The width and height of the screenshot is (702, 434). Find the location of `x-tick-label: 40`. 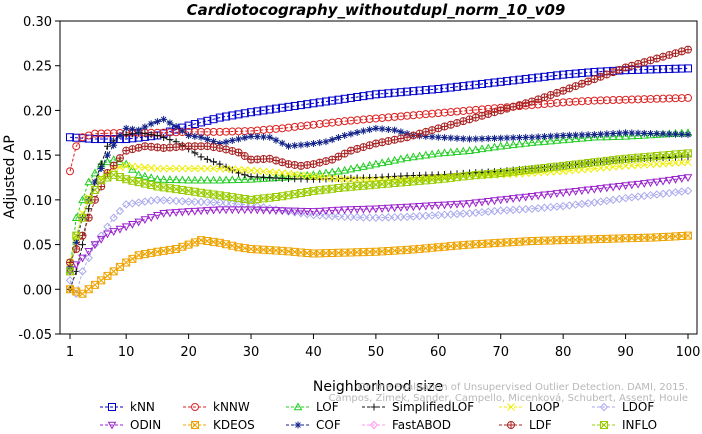

x-tick-label: 40 is located at coordinates (313, 352).